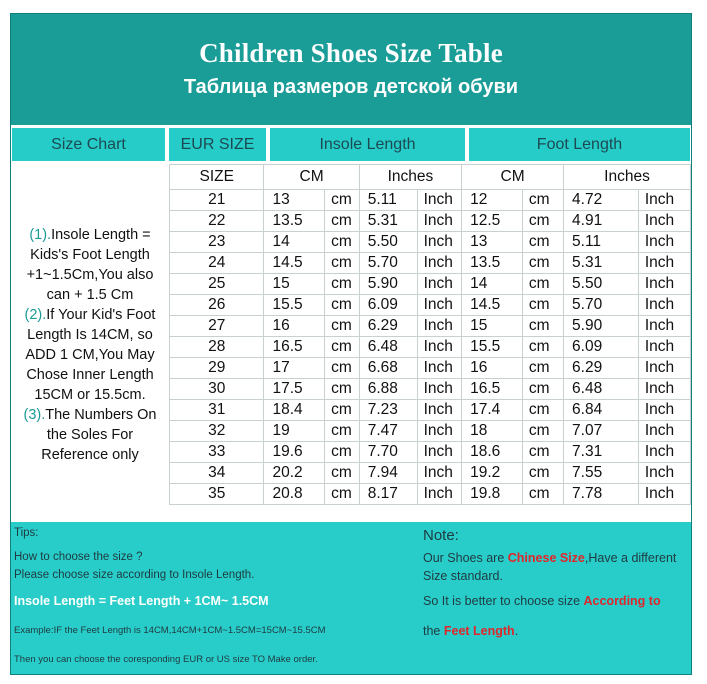  I want to click on note-text: So It is better to choose size, so click(503, 601).